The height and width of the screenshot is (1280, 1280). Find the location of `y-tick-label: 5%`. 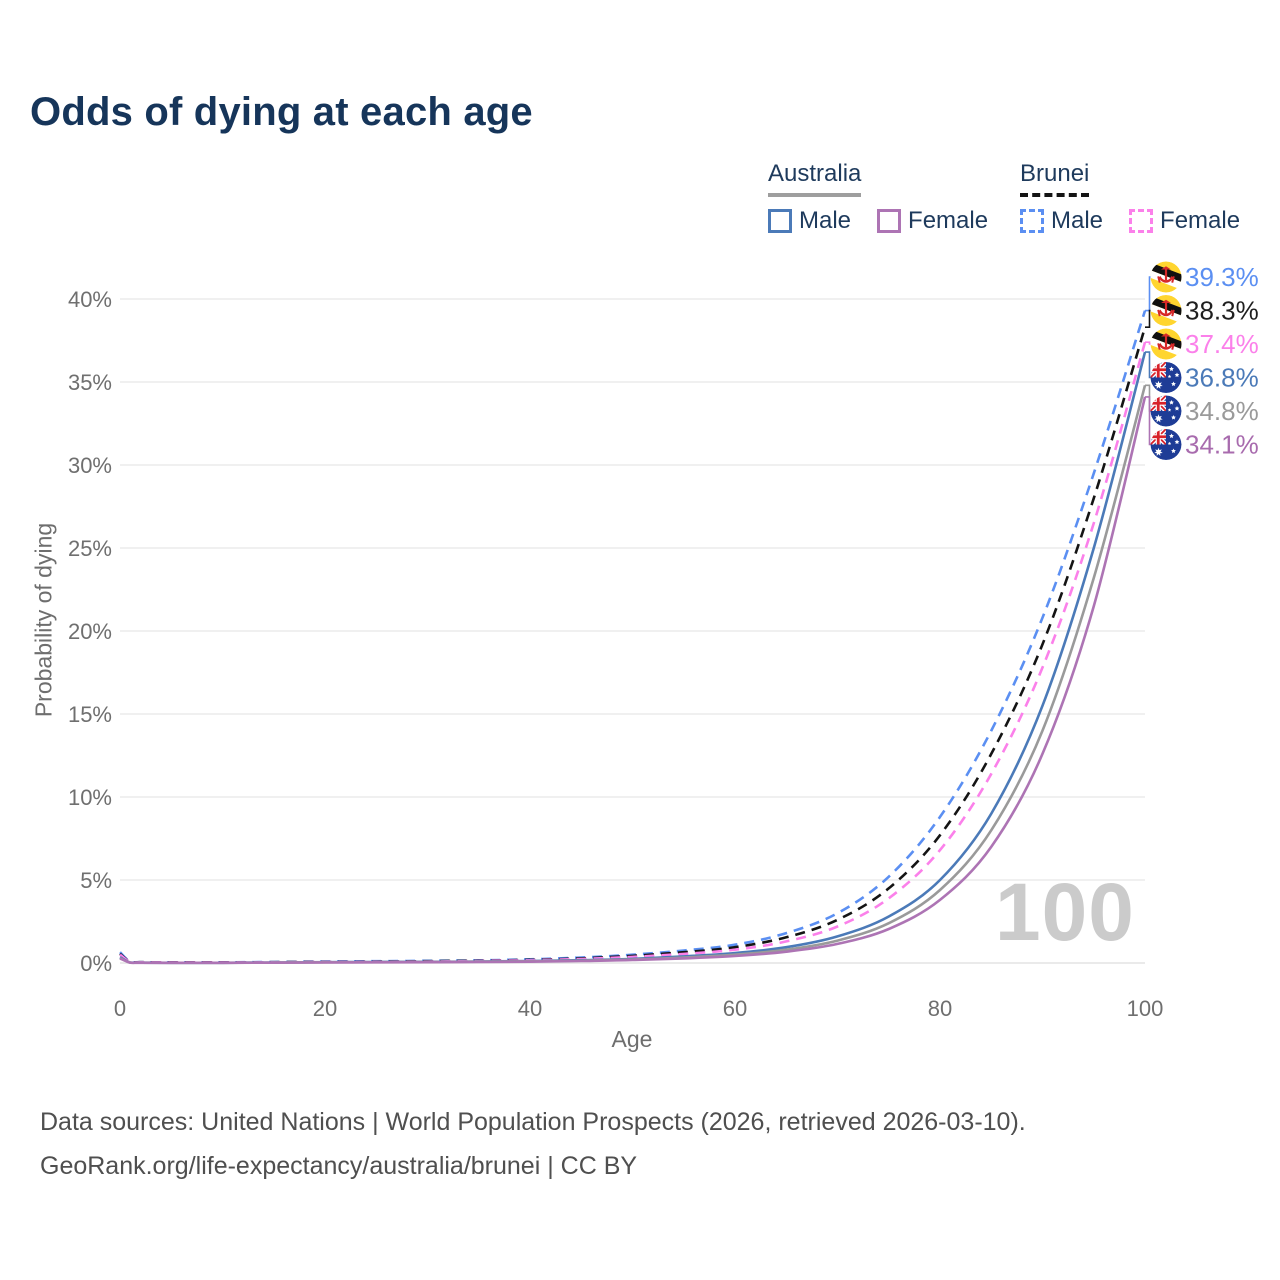

y-tick-label: 5% is located at coordinates (96, 880).